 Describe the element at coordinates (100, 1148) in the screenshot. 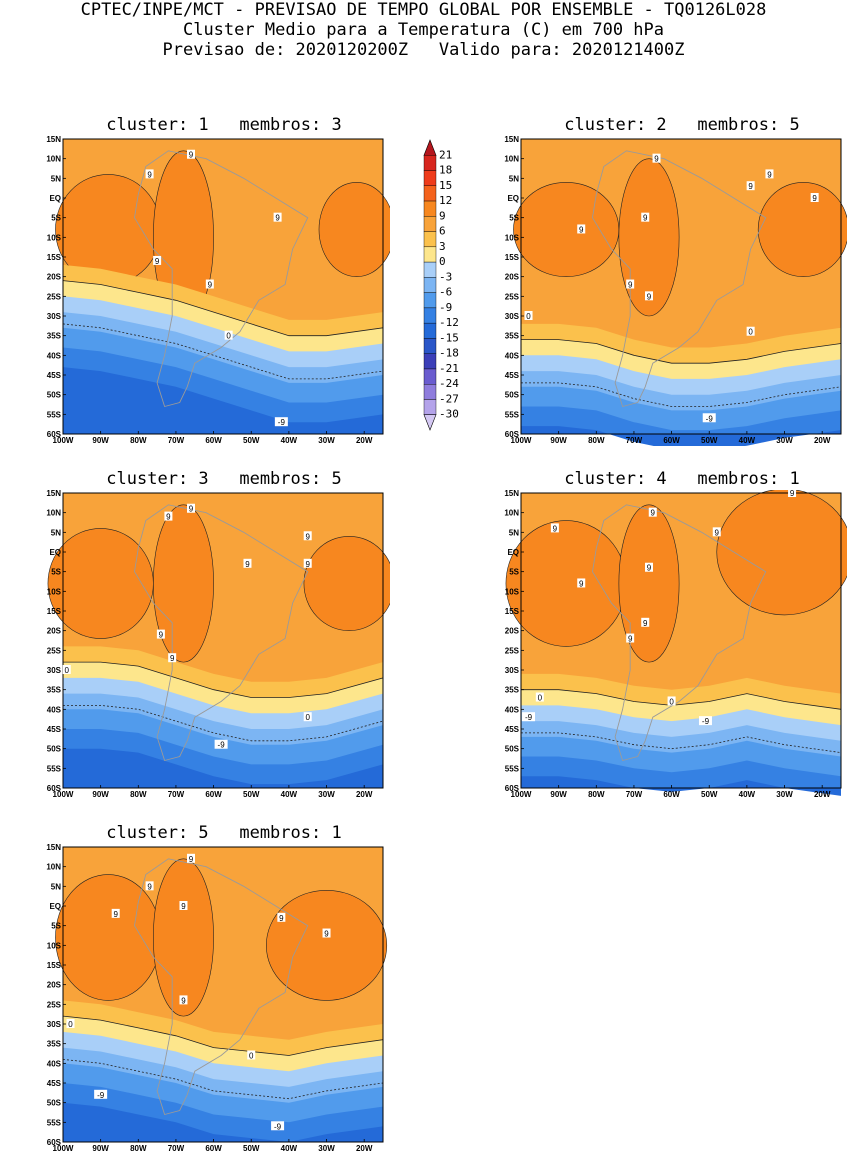

I see `lon-tick-label: 90W` at that location.